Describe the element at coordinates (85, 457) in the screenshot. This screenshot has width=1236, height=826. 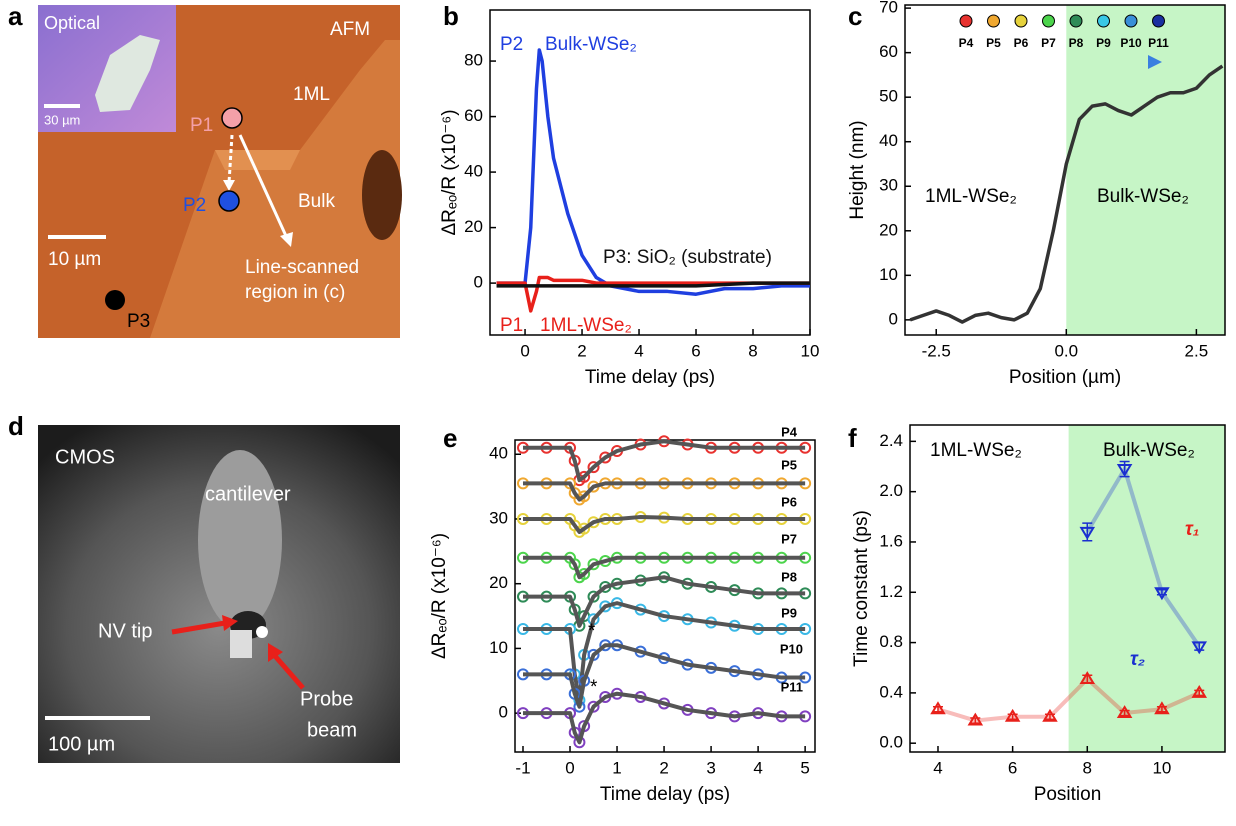
I see `label: CMOS` at that location.